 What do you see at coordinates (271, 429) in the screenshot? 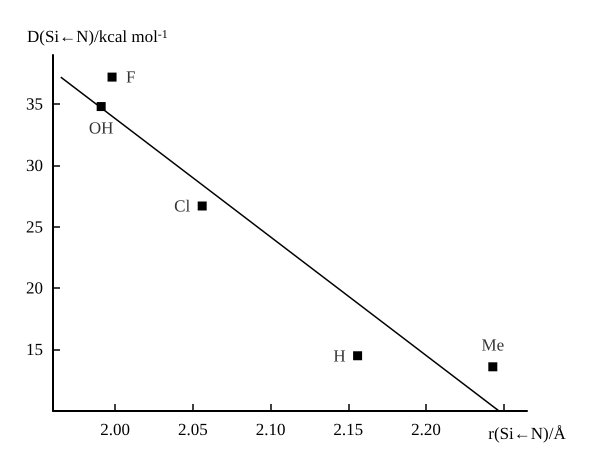
I see `x-tick-label: 2.10` at bounding box center [271, 429].